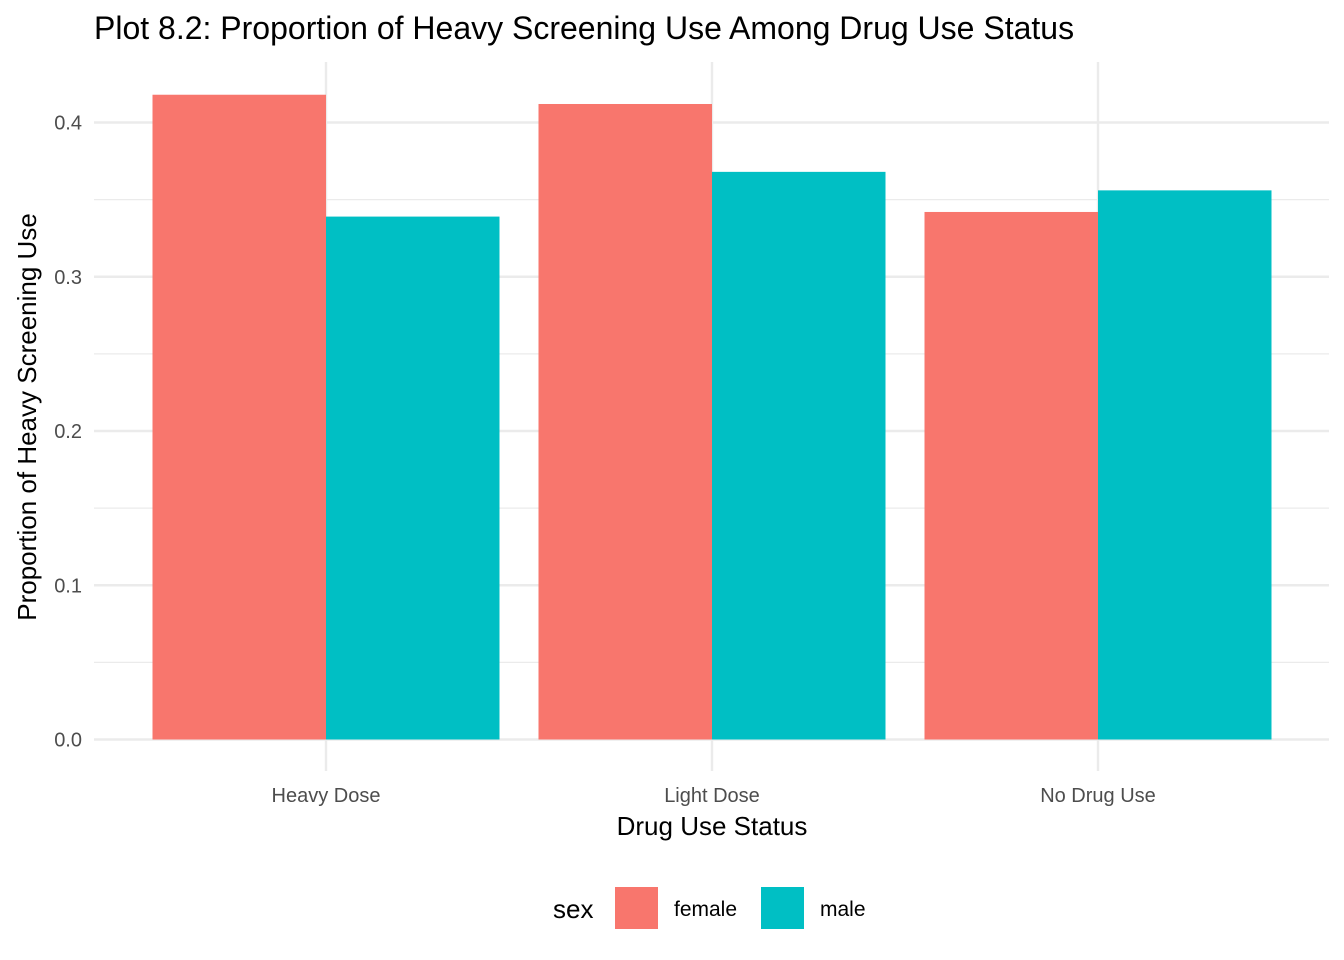  What do you see at coordinates (68, 124) in the screenshot?
I see `y-tick-label: 0.4` at bounding box center [68, 124].